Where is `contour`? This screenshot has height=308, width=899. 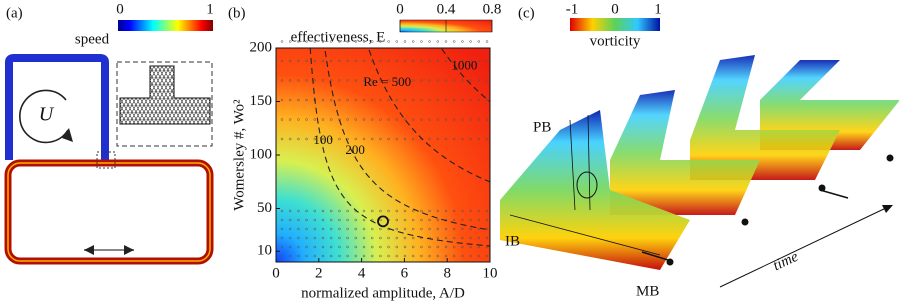 contour is located at coordinates (466, 75).